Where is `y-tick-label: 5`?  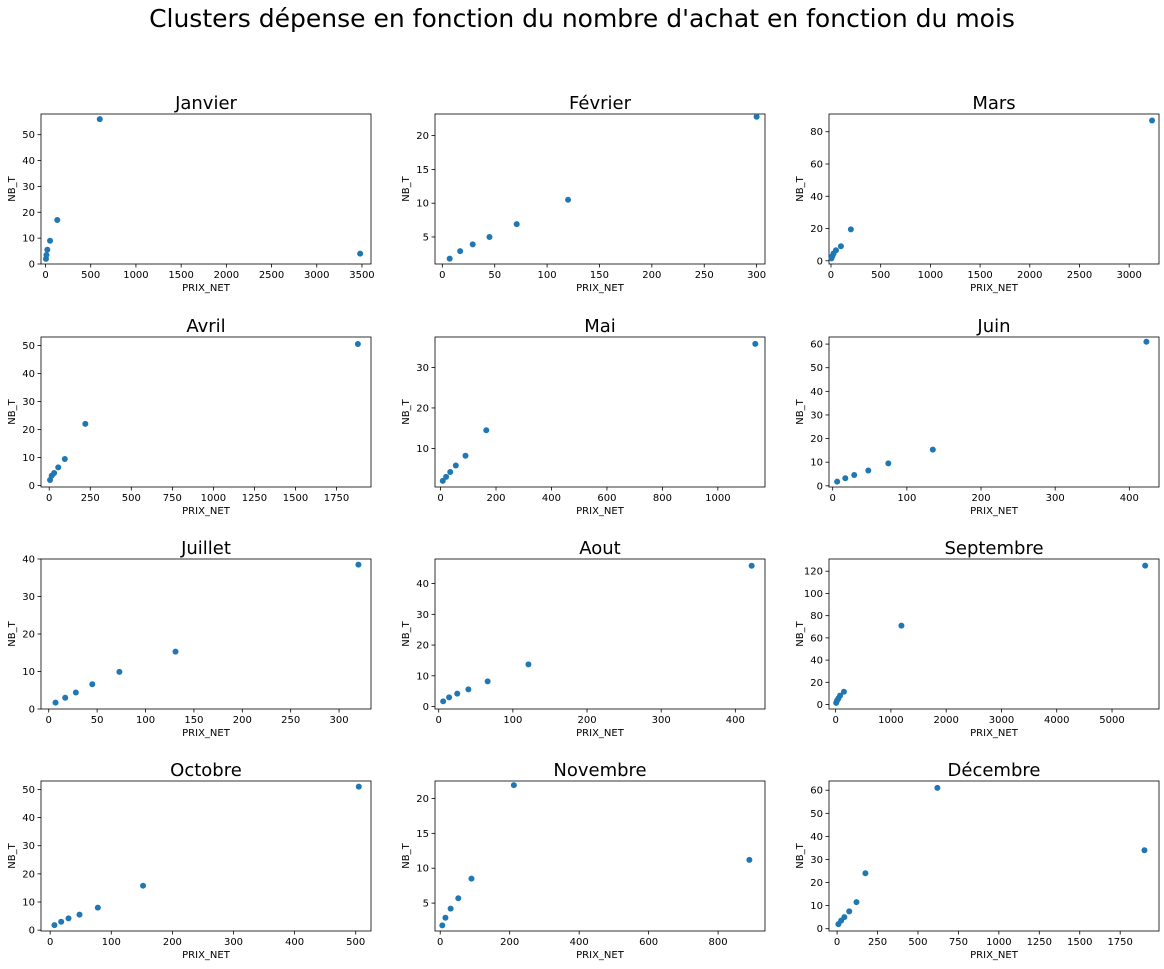 y-tick-label: 5 is located at coordinates (426, 904).